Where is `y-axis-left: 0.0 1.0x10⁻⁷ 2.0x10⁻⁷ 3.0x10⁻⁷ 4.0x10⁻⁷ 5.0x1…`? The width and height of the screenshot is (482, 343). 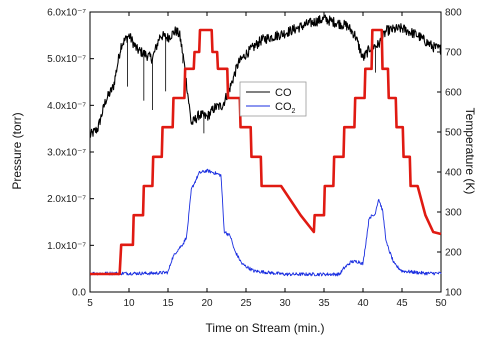 y-axis-left: 0.0 1.0x10⁻⁷ 2.0x10⁻⁷ 3.0x10⁻⁷ 4.0x10⁻⁷ 5.0x1… is located at coordinates (70, 153).